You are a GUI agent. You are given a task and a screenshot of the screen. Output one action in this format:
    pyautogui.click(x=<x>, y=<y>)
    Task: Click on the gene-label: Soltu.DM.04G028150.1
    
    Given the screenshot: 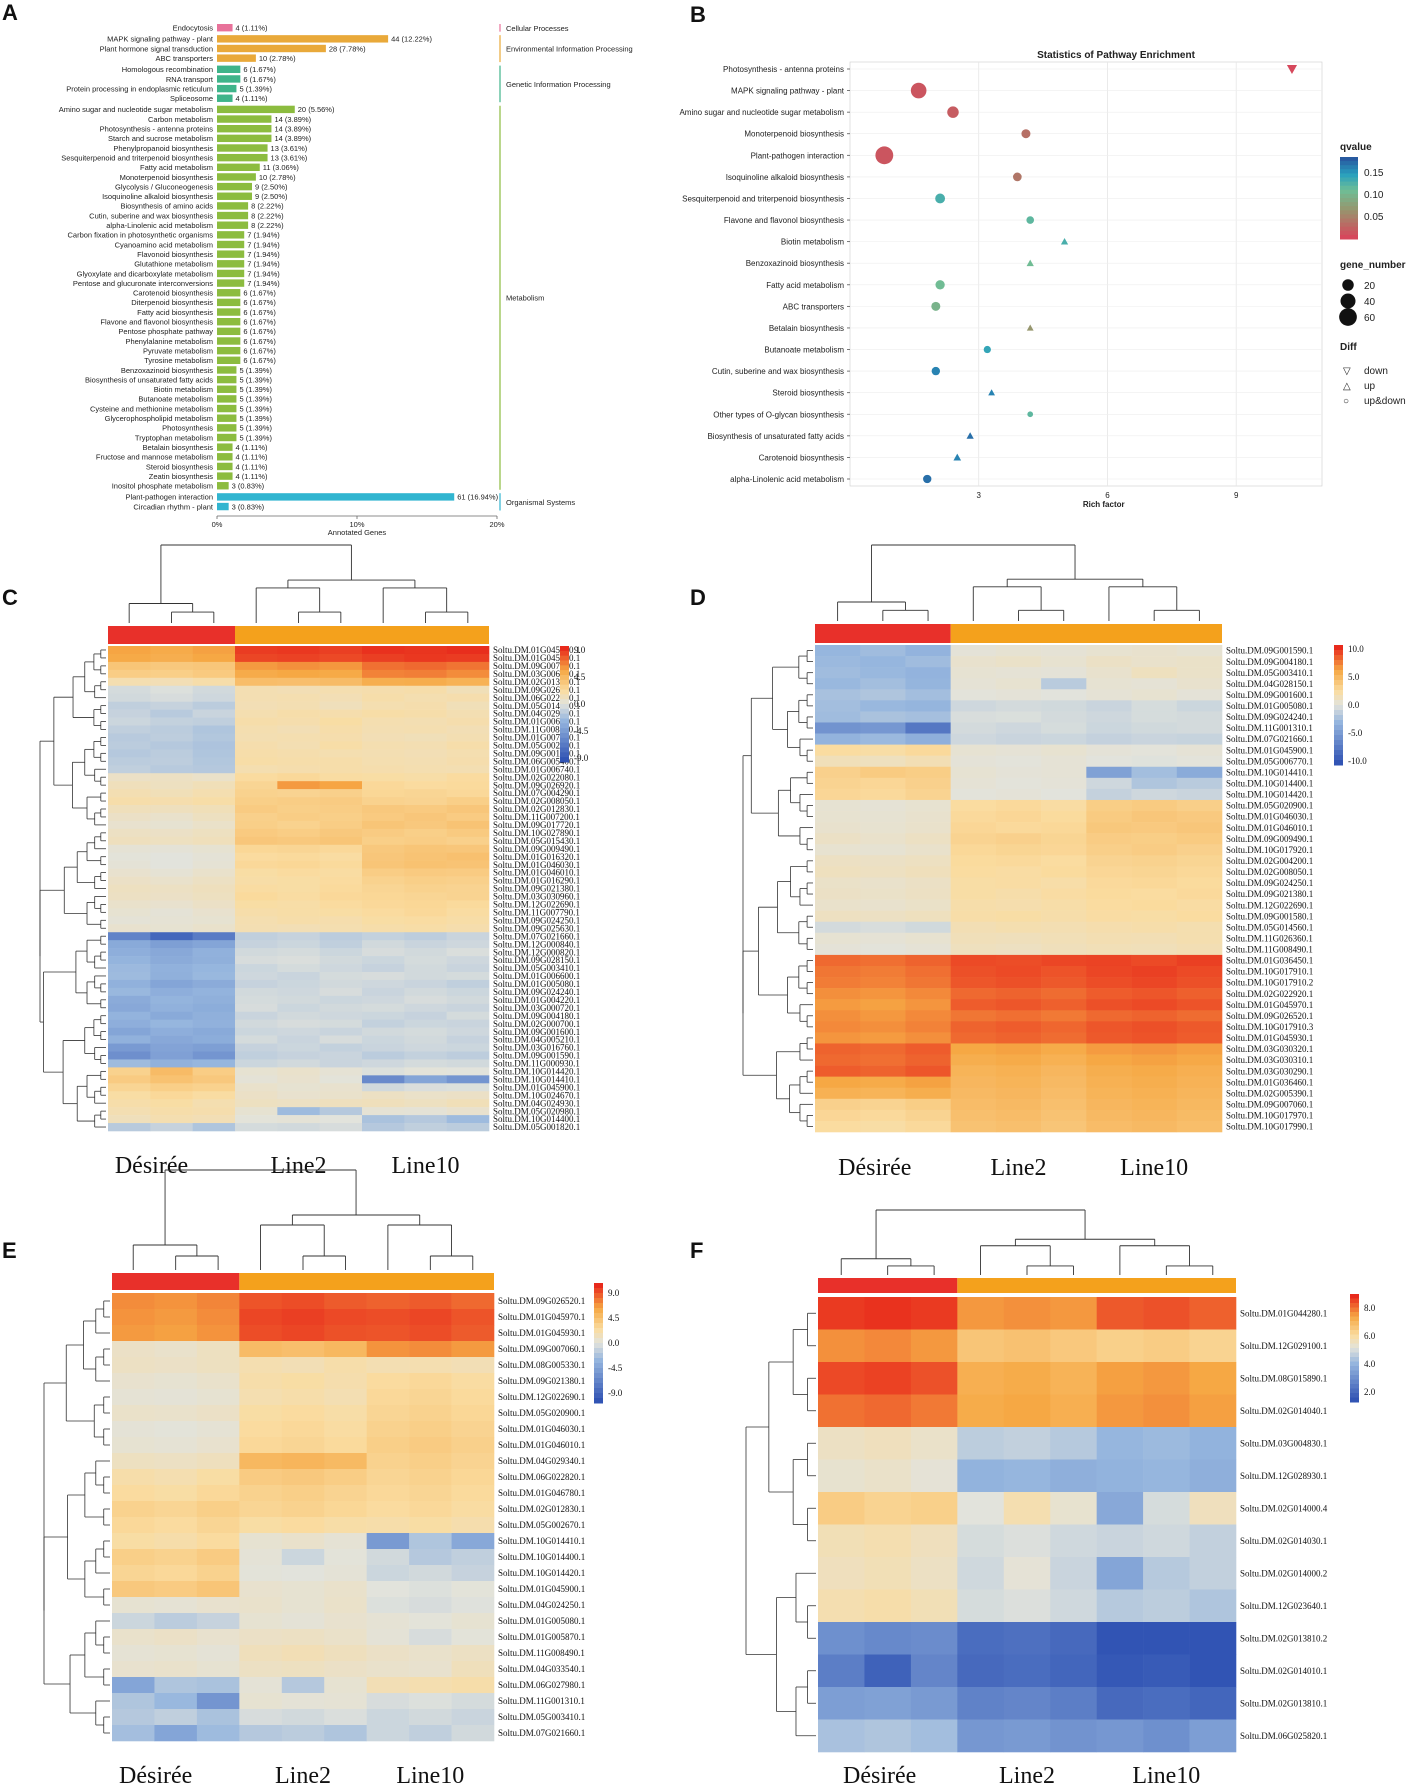 What is the action you would take?
    pyautogui.click(x=1269, y=684)
    